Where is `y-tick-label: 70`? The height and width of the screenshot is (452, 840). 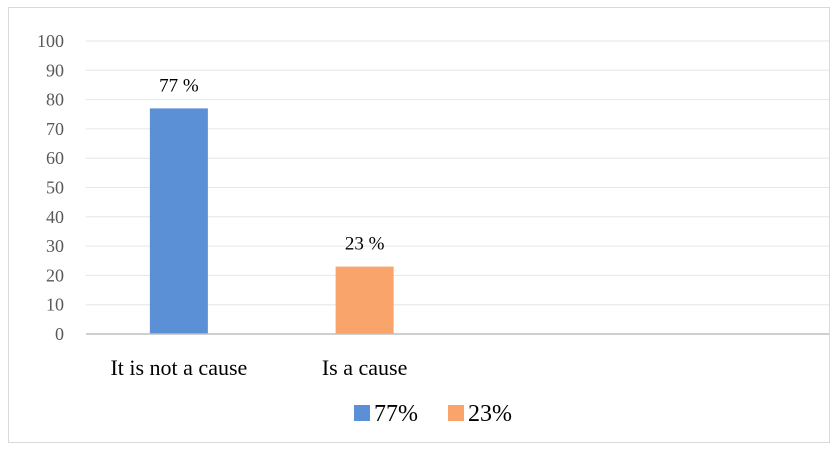
y-tick-label: 70 is located at coordinates (55, 129).